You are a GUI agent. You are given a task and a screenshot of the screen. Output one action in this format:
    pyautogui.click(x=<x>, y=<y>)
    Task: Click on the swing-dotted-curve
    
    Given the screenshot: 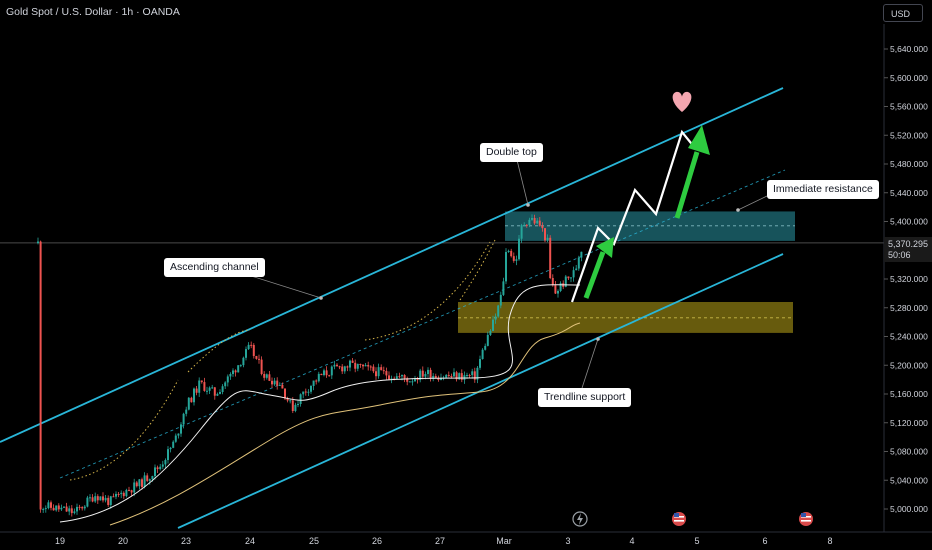 What is the action you would take?
    pyautogui.click(x=124, y=430)
    